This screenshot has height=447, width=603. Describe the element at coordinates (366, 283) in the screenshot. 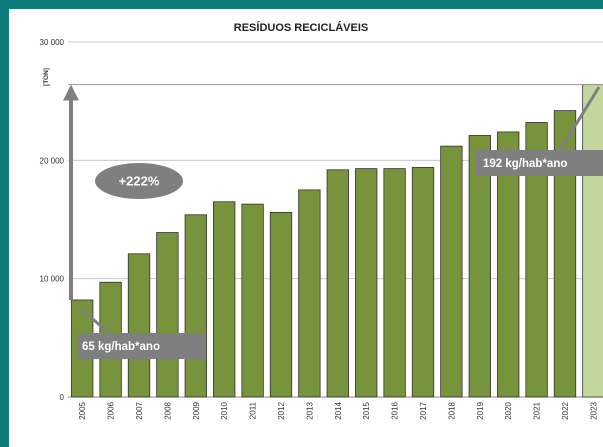

I see `bar-2015` at that location.